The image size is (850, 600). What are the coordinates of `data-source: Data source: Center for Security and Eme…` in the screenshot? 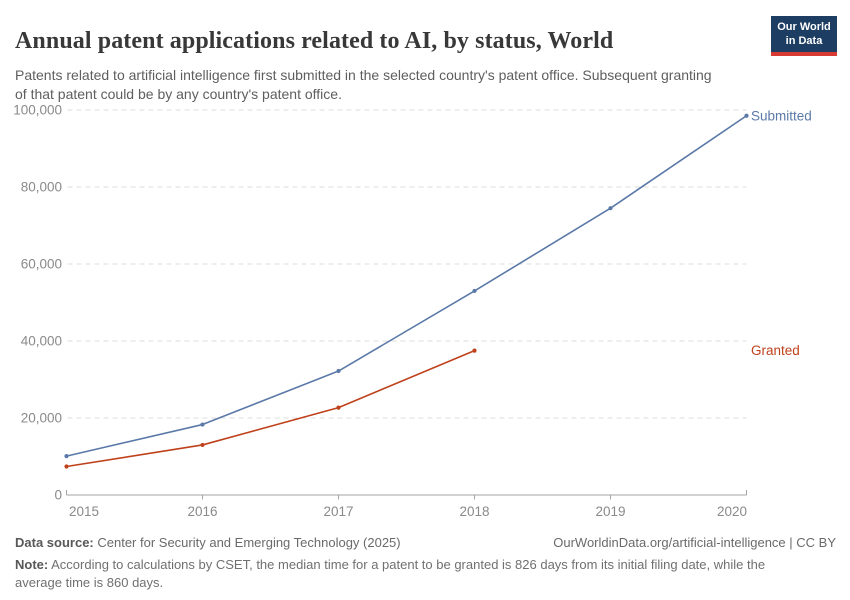 It's located at (208, 542).